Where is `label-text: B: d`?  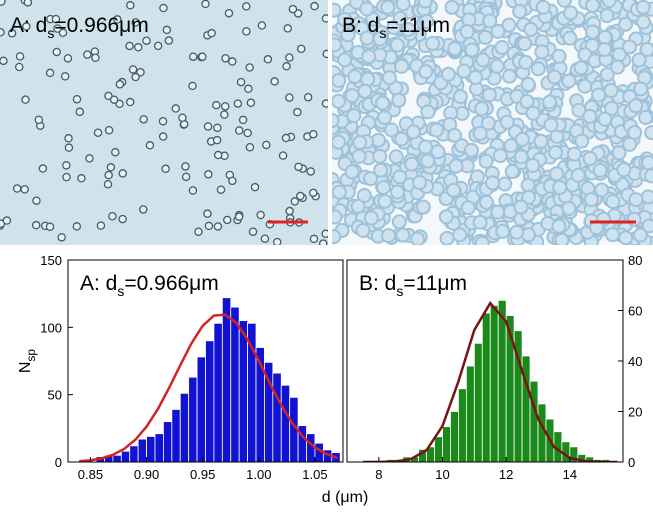 label-text: B: d is located at coordinates (377, 283).